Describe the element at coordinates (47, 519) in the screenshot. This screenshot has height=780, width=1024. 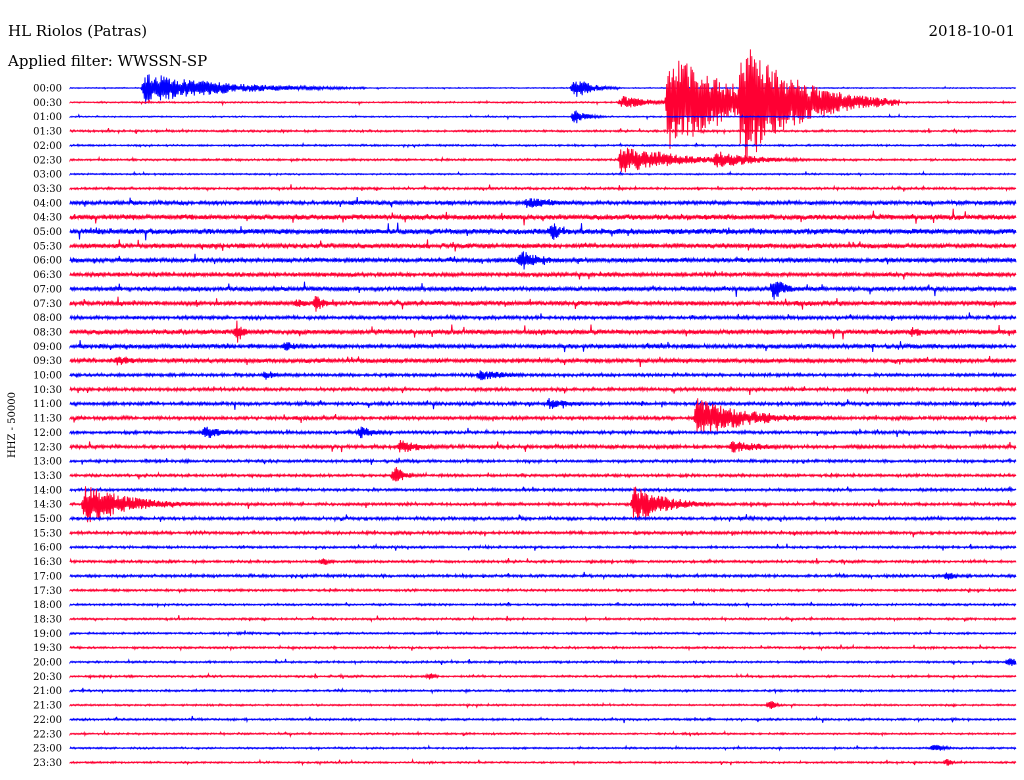
I see `time-tick-label: 15:00` at that location.